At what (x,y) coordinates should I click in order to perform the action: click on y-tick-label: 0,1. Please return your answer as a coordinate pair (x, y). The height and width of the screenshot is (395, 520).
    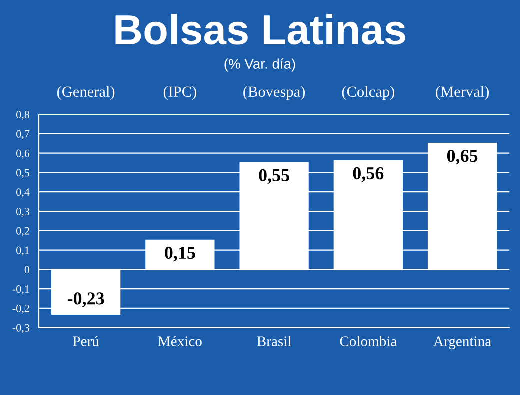
    Looking at the image, I should click on (23, 251).